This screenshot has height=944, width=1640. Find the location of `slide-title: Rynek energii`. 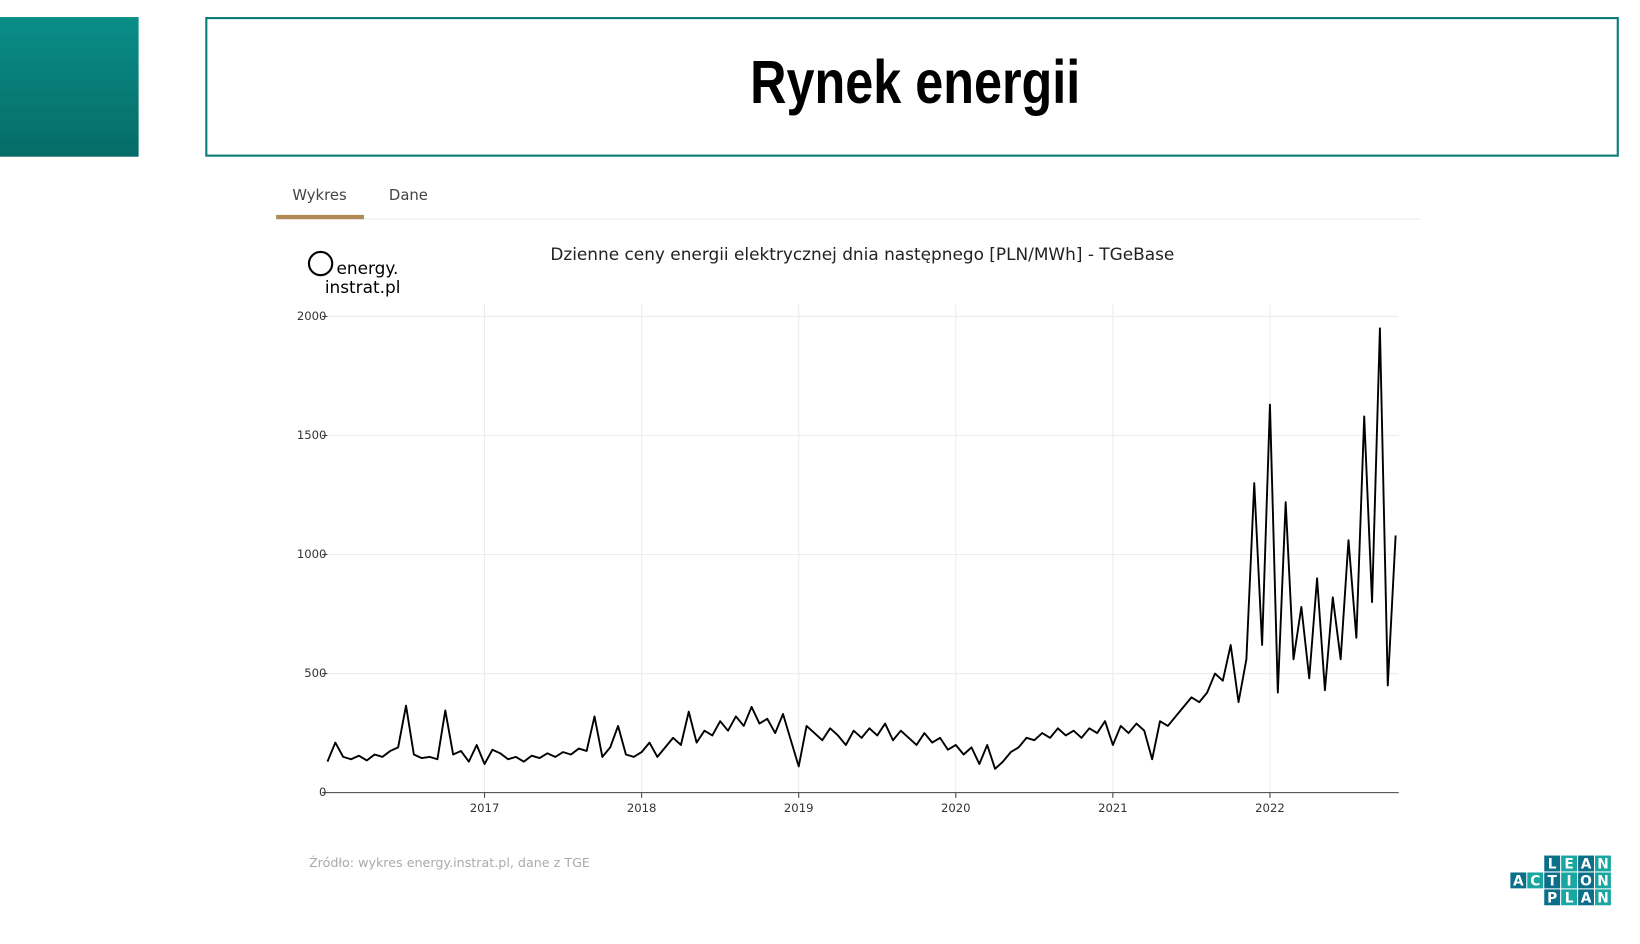

slide-title: Rynek energii is located at coordinates (915, 82).